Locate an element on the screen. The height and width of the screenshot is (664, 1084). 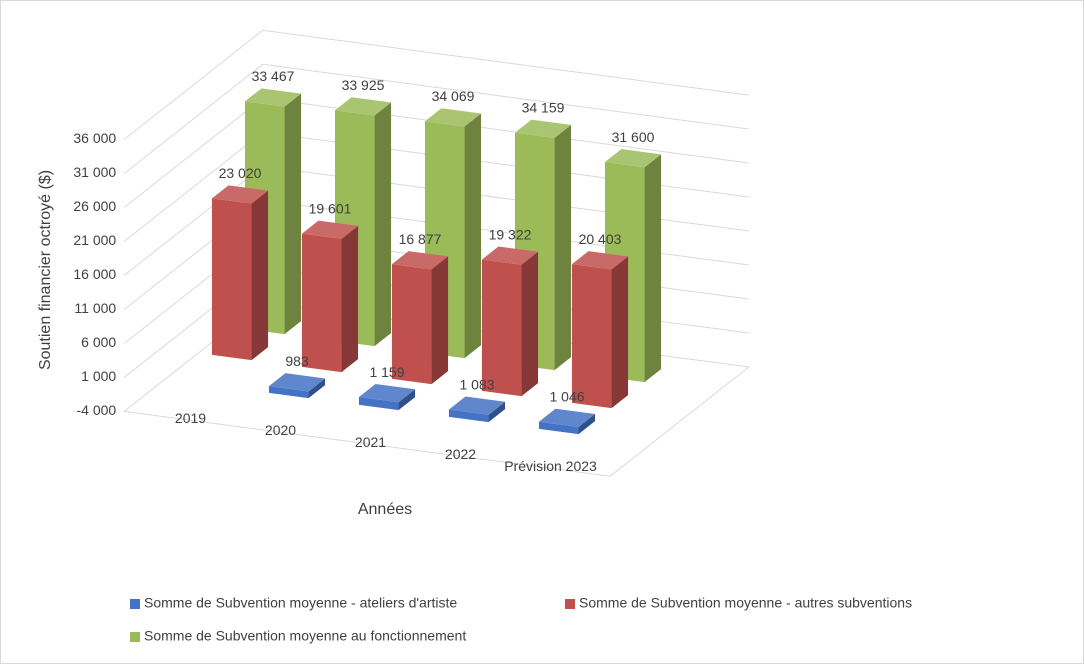
x-tick-label: 2019 is located at coordinates (190, 418).